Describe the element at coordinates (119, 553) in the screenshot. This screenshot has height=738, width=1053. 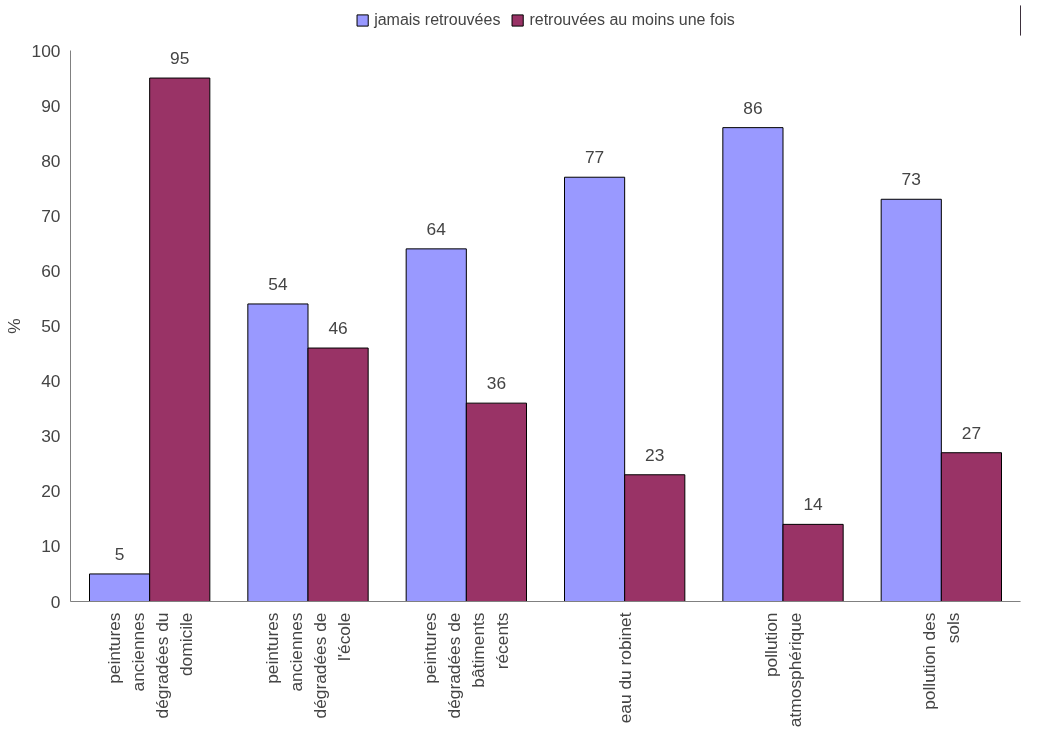
I see `data-label: 5` at that location.